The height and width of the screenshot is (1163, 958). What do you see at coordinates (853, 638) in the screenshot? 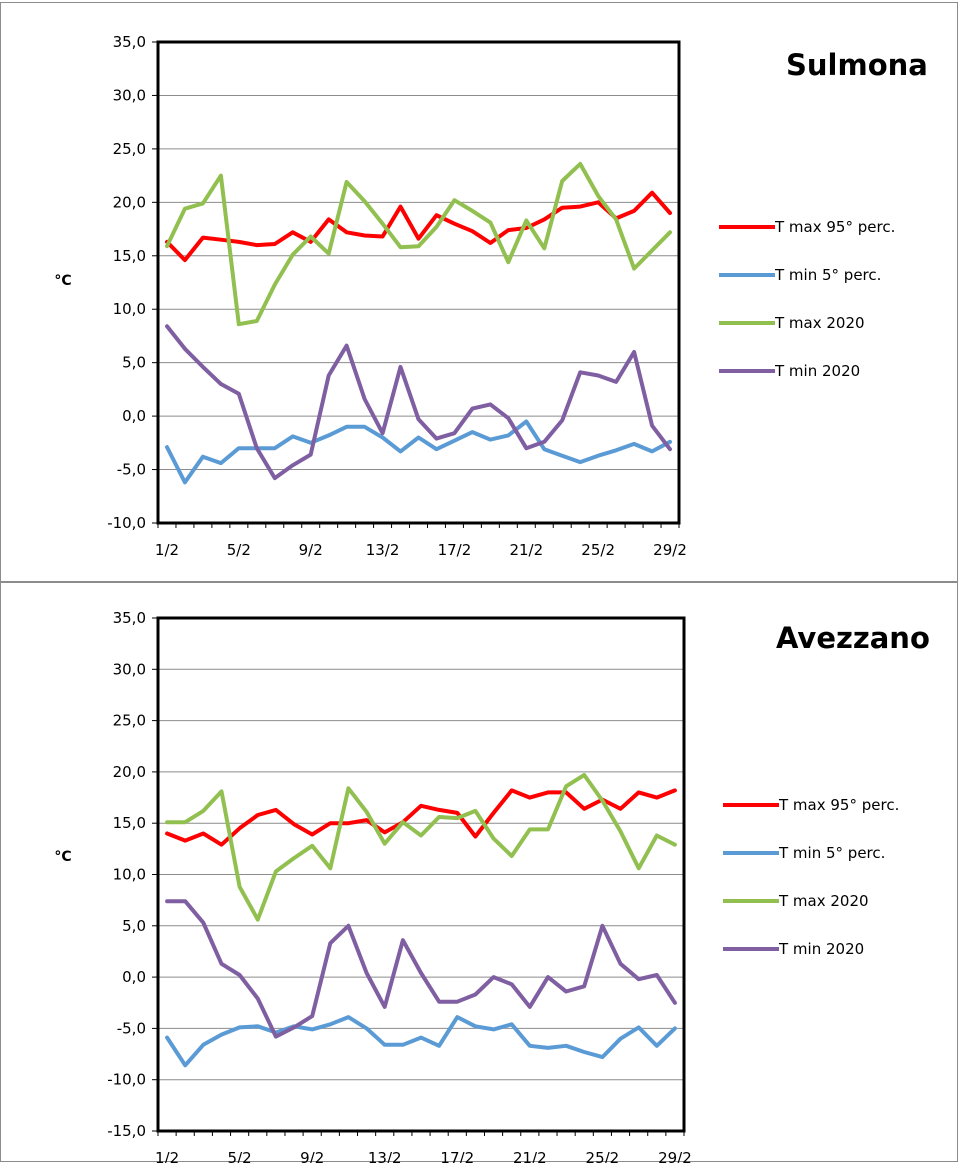
I see `chart-title-avezzano: Avezzano` at bounding box center [853, 638].